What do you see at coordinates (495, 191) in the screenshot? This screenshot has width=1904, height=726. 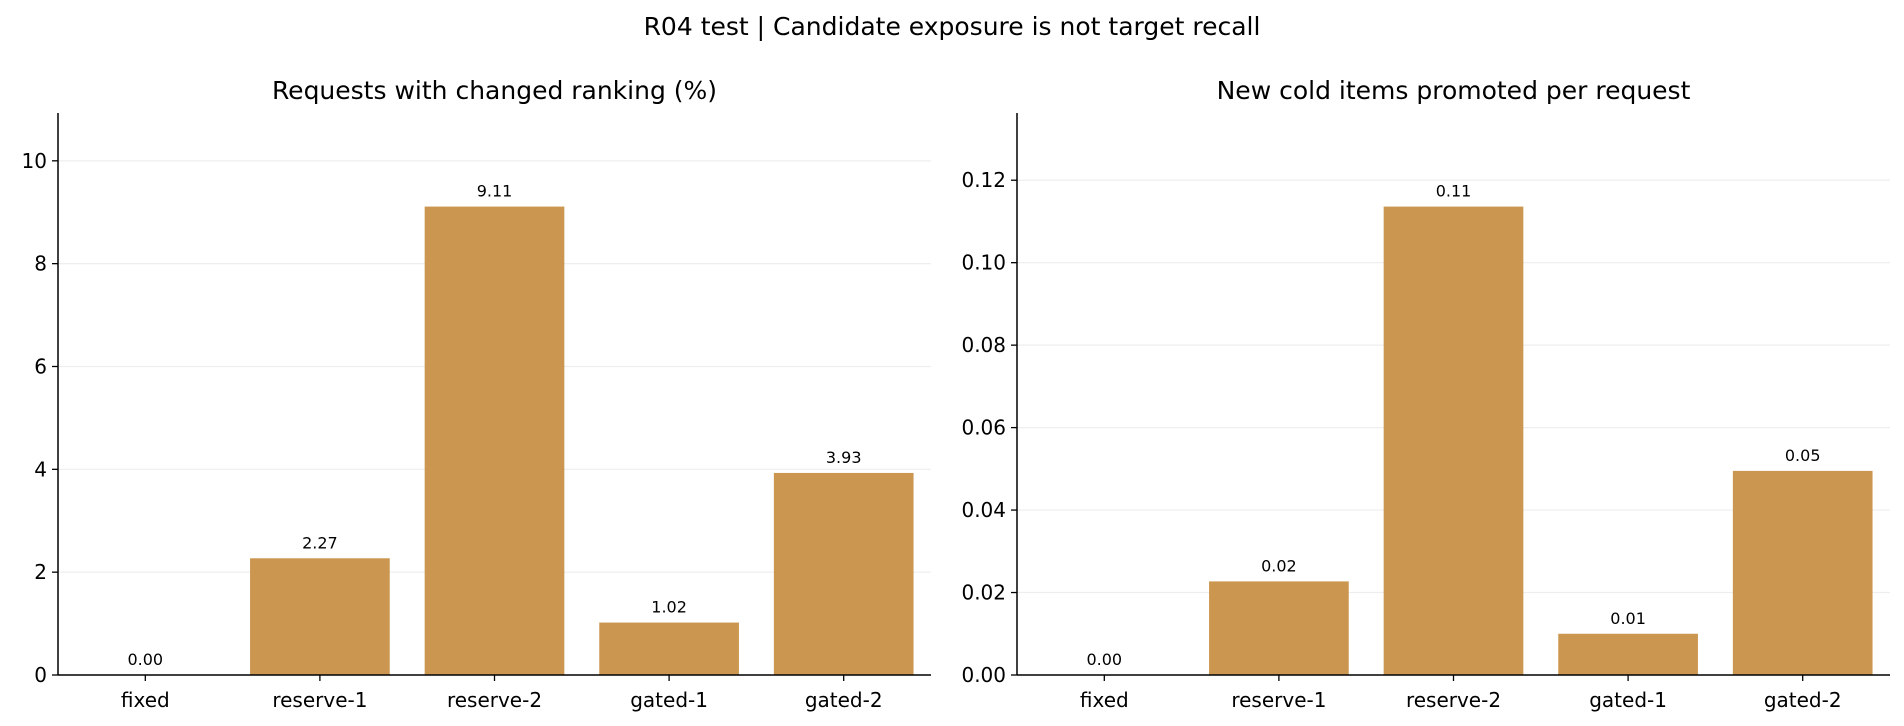 I see `bar-value-label: 9.11` at bounding box center [495, 191].